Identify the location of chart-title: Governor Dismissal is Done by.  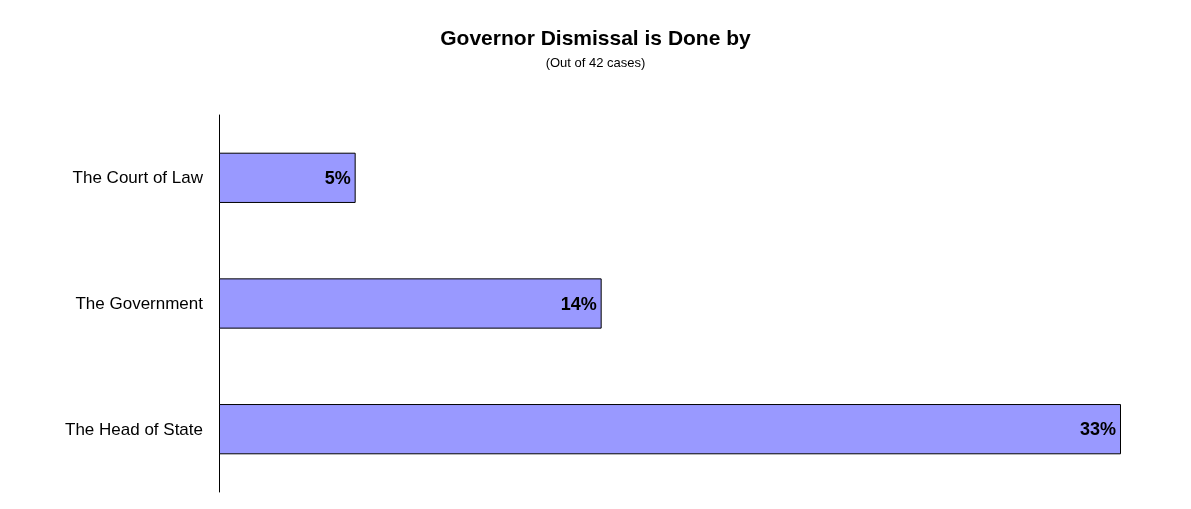
(596, 37).